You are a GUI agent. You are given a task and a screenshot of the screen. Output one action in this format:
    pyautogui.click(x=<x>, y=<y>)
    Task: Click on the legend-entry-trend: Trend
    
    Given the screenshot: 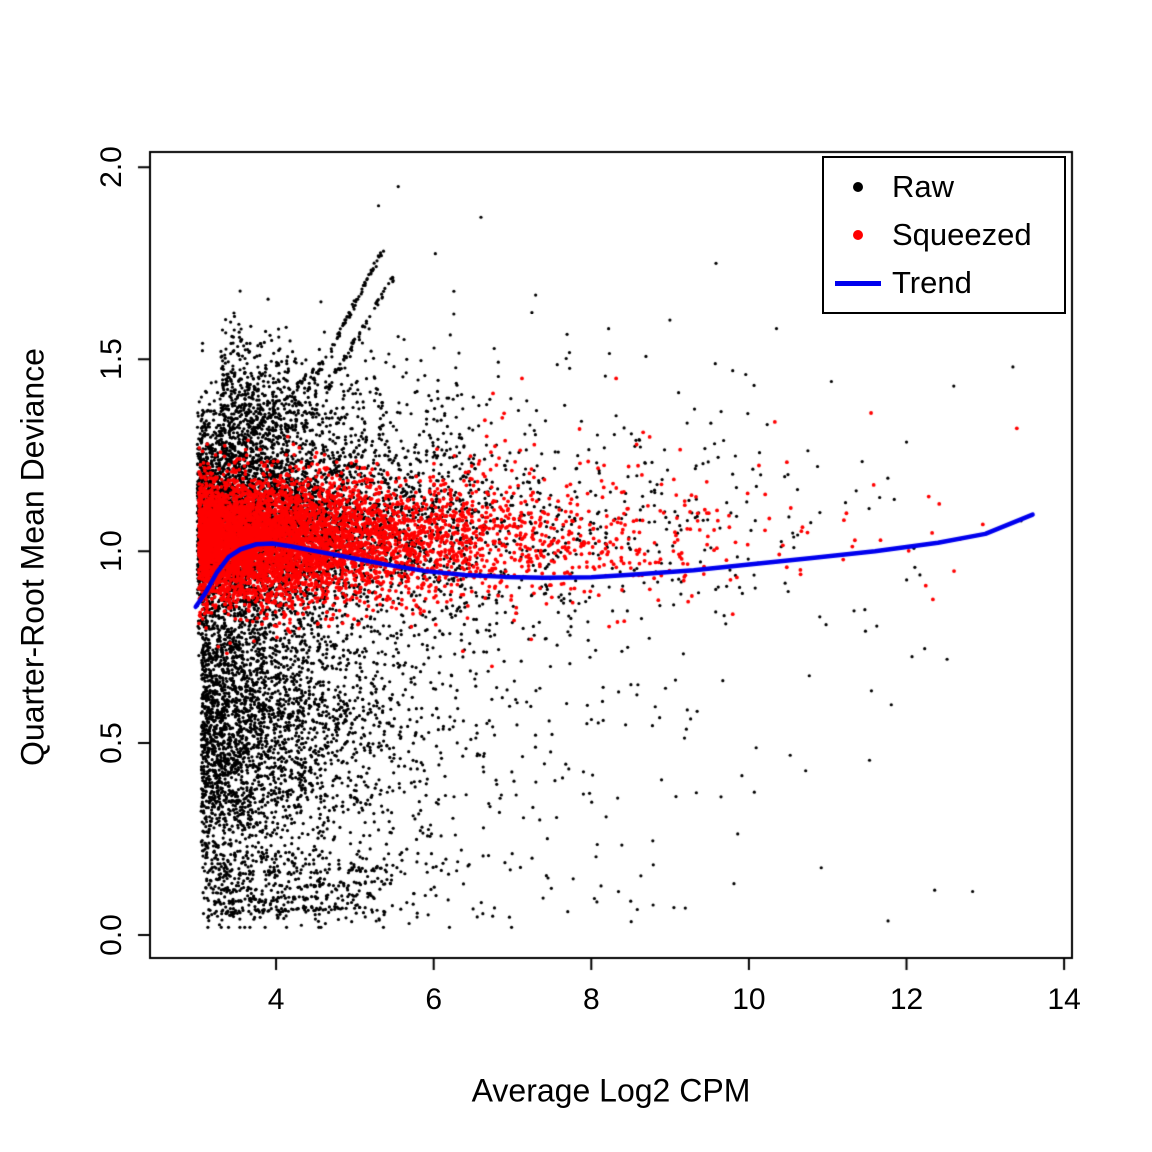 What is the action you would take?
    pyautogui.click(x=944, y=283)
    